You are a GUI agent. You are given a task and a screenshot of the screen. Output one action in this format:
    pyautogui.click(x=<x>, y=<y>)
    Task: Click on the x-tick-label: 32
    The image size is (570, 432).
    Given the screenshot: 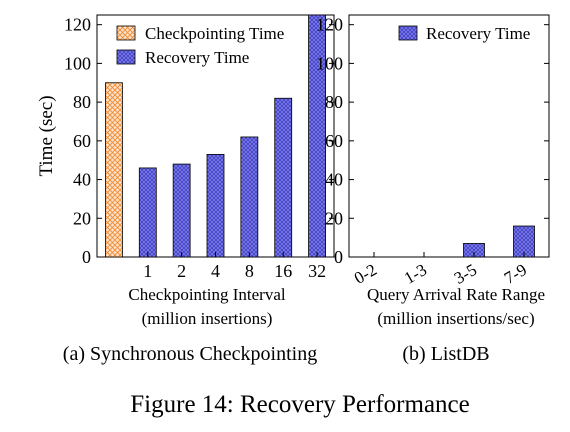 What is the action you would take?
    pyautogui.click(x=317, y=271)
    